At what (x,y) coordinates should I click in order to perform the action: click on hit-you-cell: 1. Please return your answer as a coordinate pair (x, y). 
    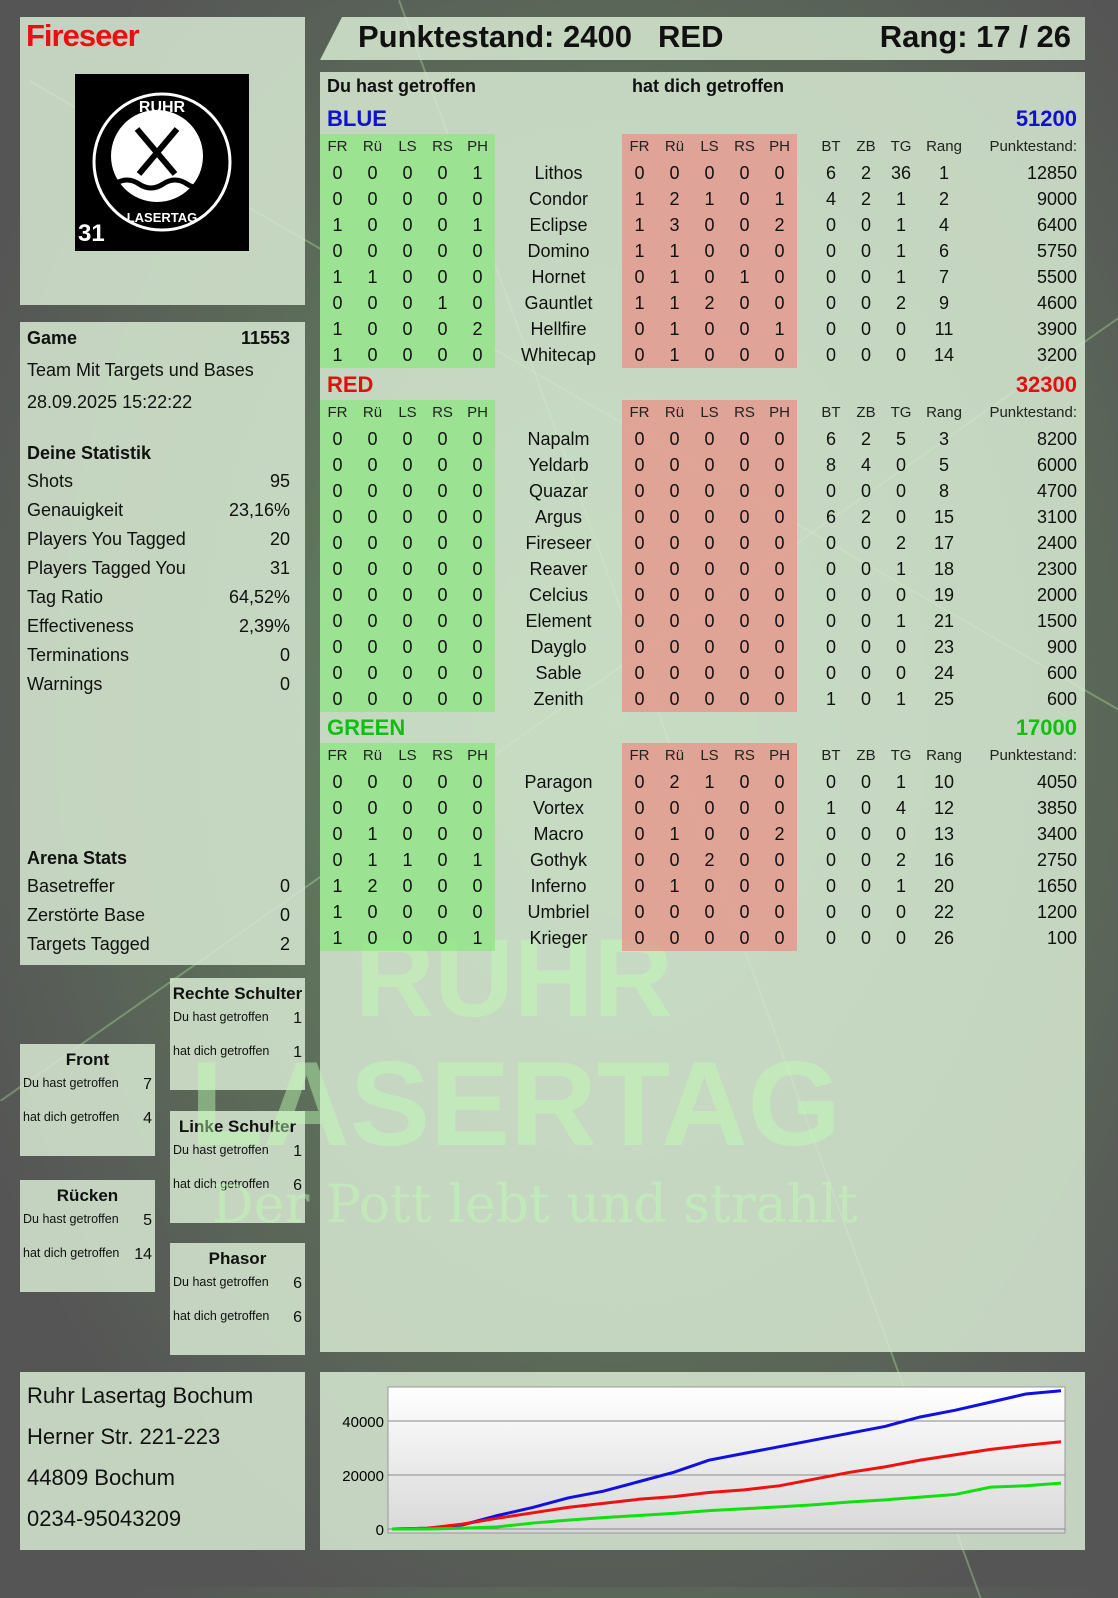
    Looking at the image, I should click on (709, 782).